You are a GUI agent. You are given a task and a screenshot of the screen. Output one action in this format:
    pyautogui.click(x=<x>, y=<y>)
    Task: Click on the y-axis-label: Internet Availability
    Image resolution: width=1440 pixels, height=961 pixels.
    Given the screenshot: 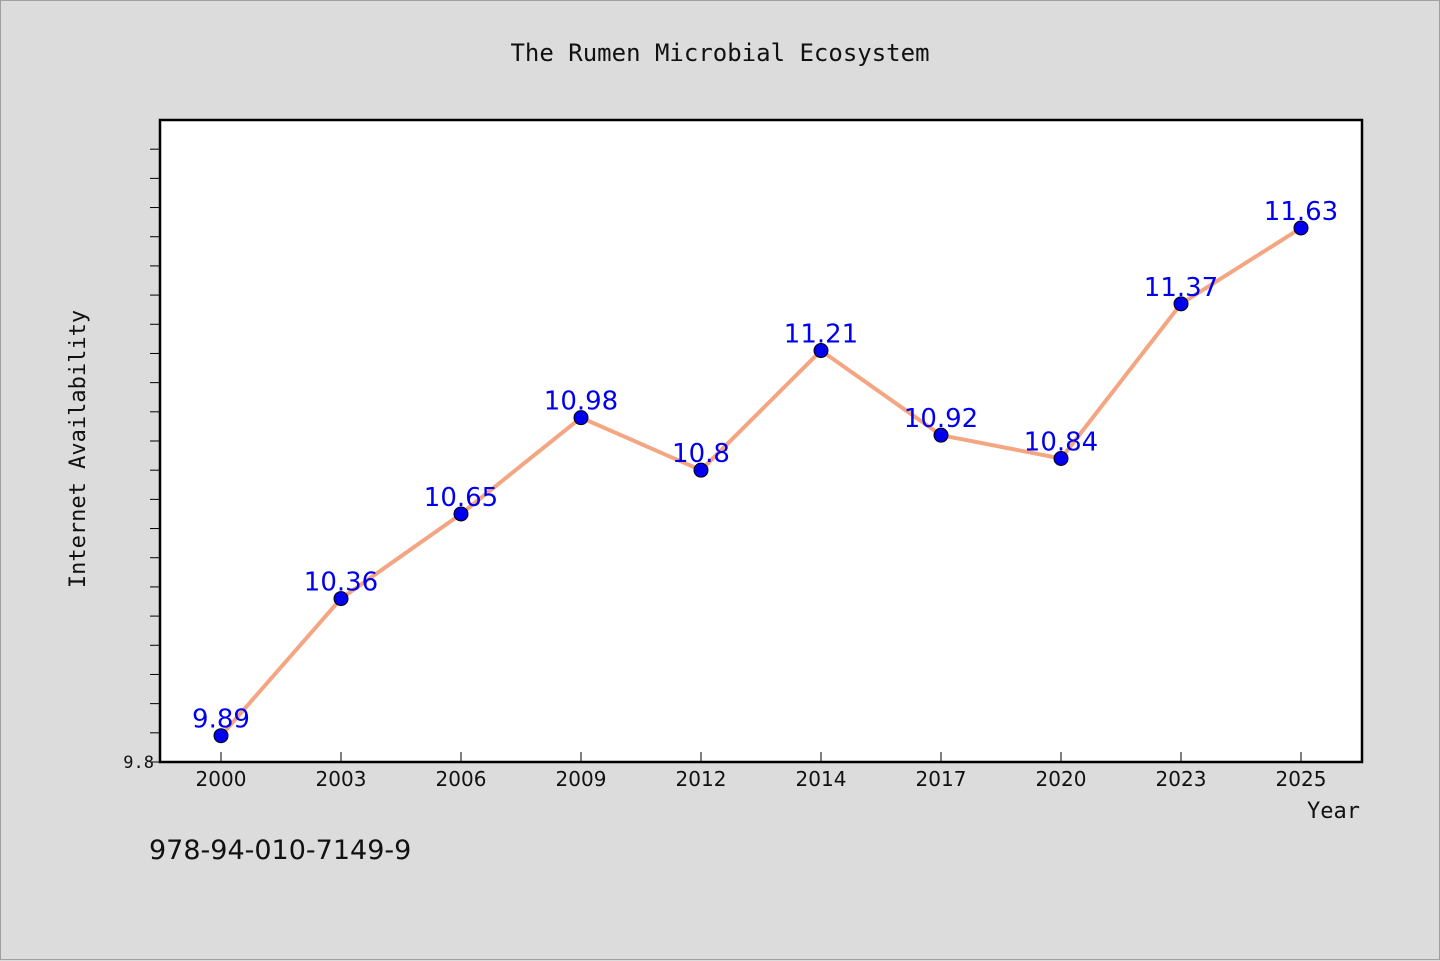 What is the action you would take?
    pyautogui.click(x=78, y=449)
    